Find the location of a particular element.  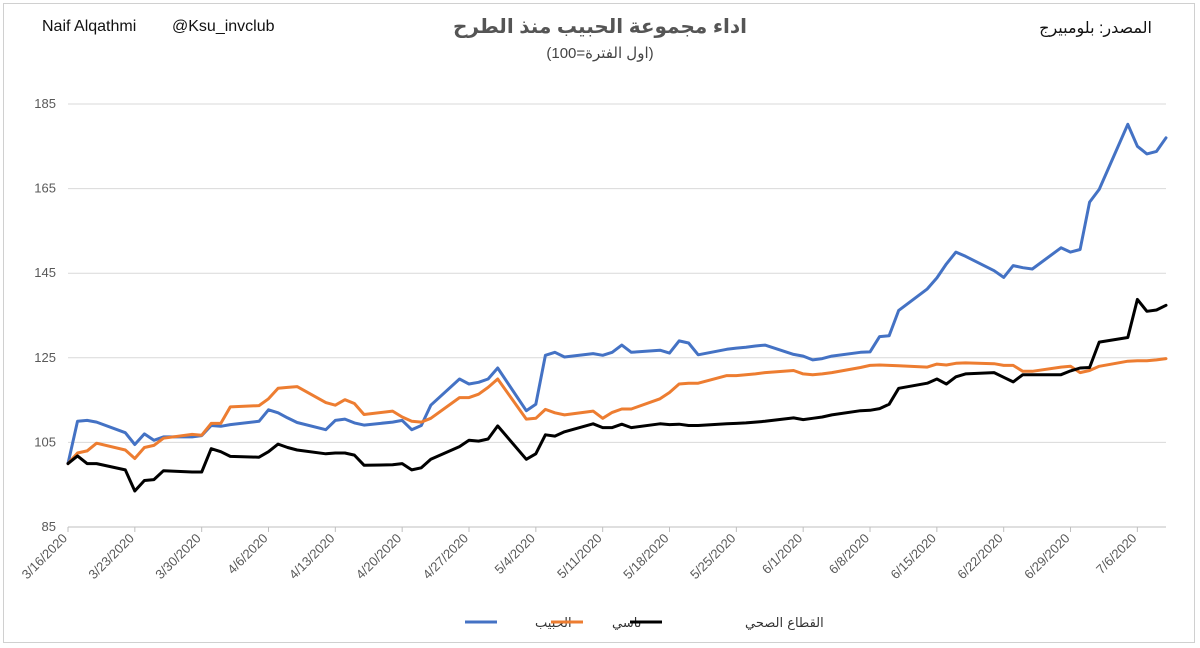

author-name: Naif Alqathmi is located at coordinates (89, 26).